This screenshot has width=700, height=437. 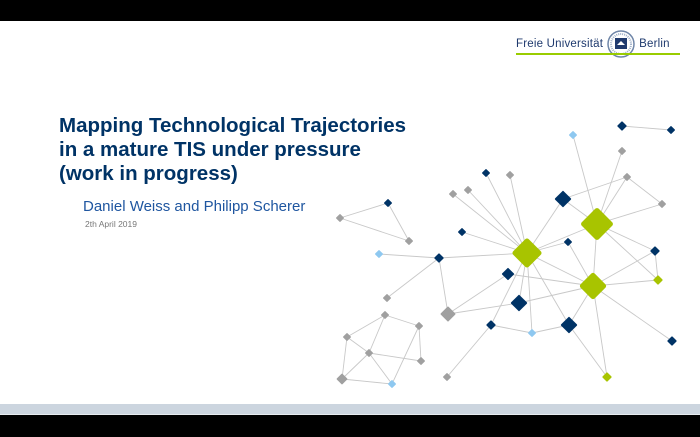 I want to click on title-line: (work in progress), so click(x=148, y=173).